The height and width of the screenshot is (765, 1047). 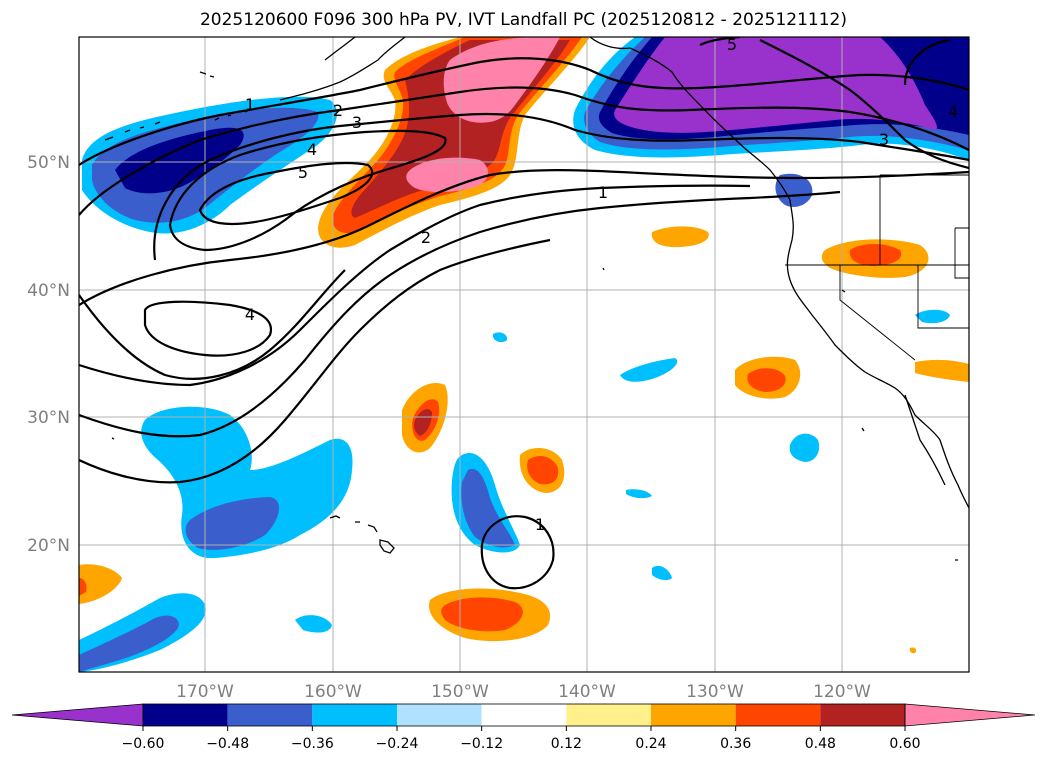 What do you see at coordinates (481, 744) in the screenshot?
I see `colorbar-tick-label: −0.12` at bounding box center [481, 744].